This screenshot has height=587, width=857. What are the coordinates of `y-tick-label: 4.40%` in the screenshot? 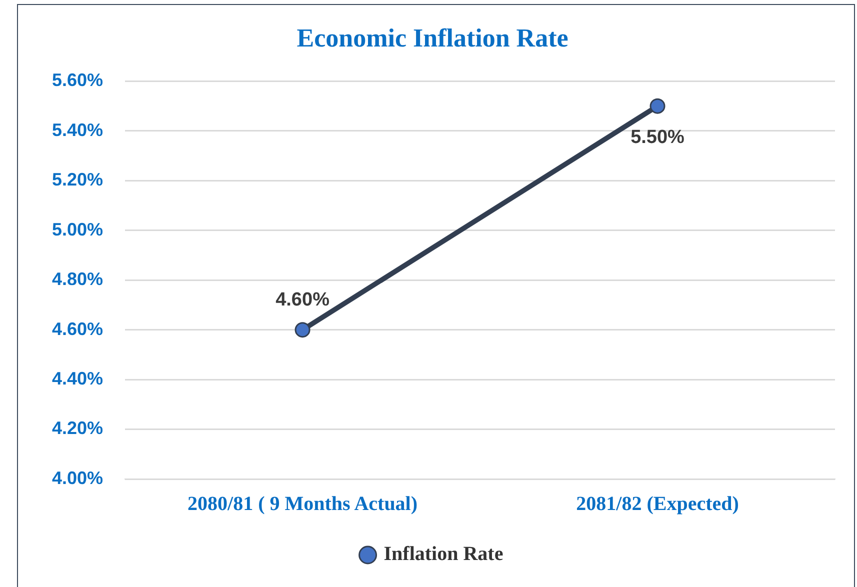 It's located at (78, 378).